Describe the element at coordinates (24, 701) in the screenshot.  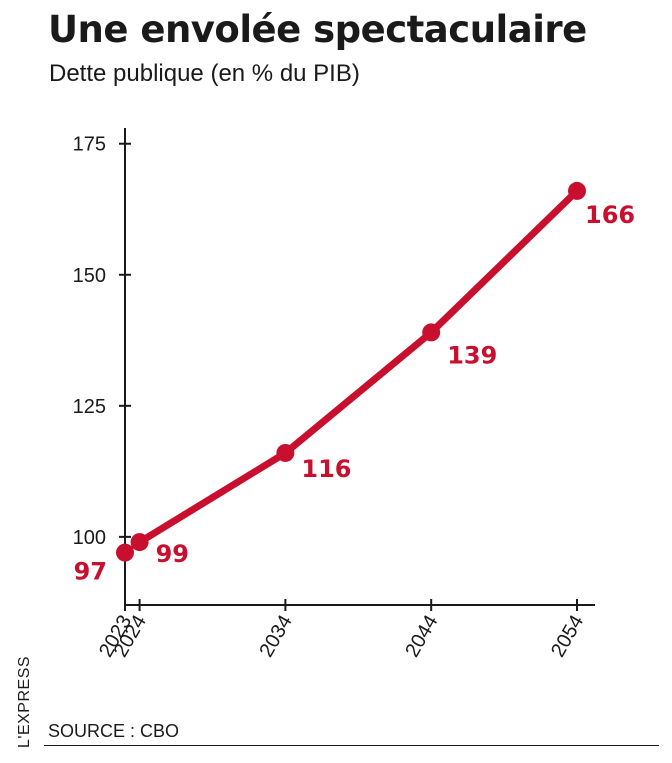
I see `publisher-brand: L'EXPRESS` at that location.